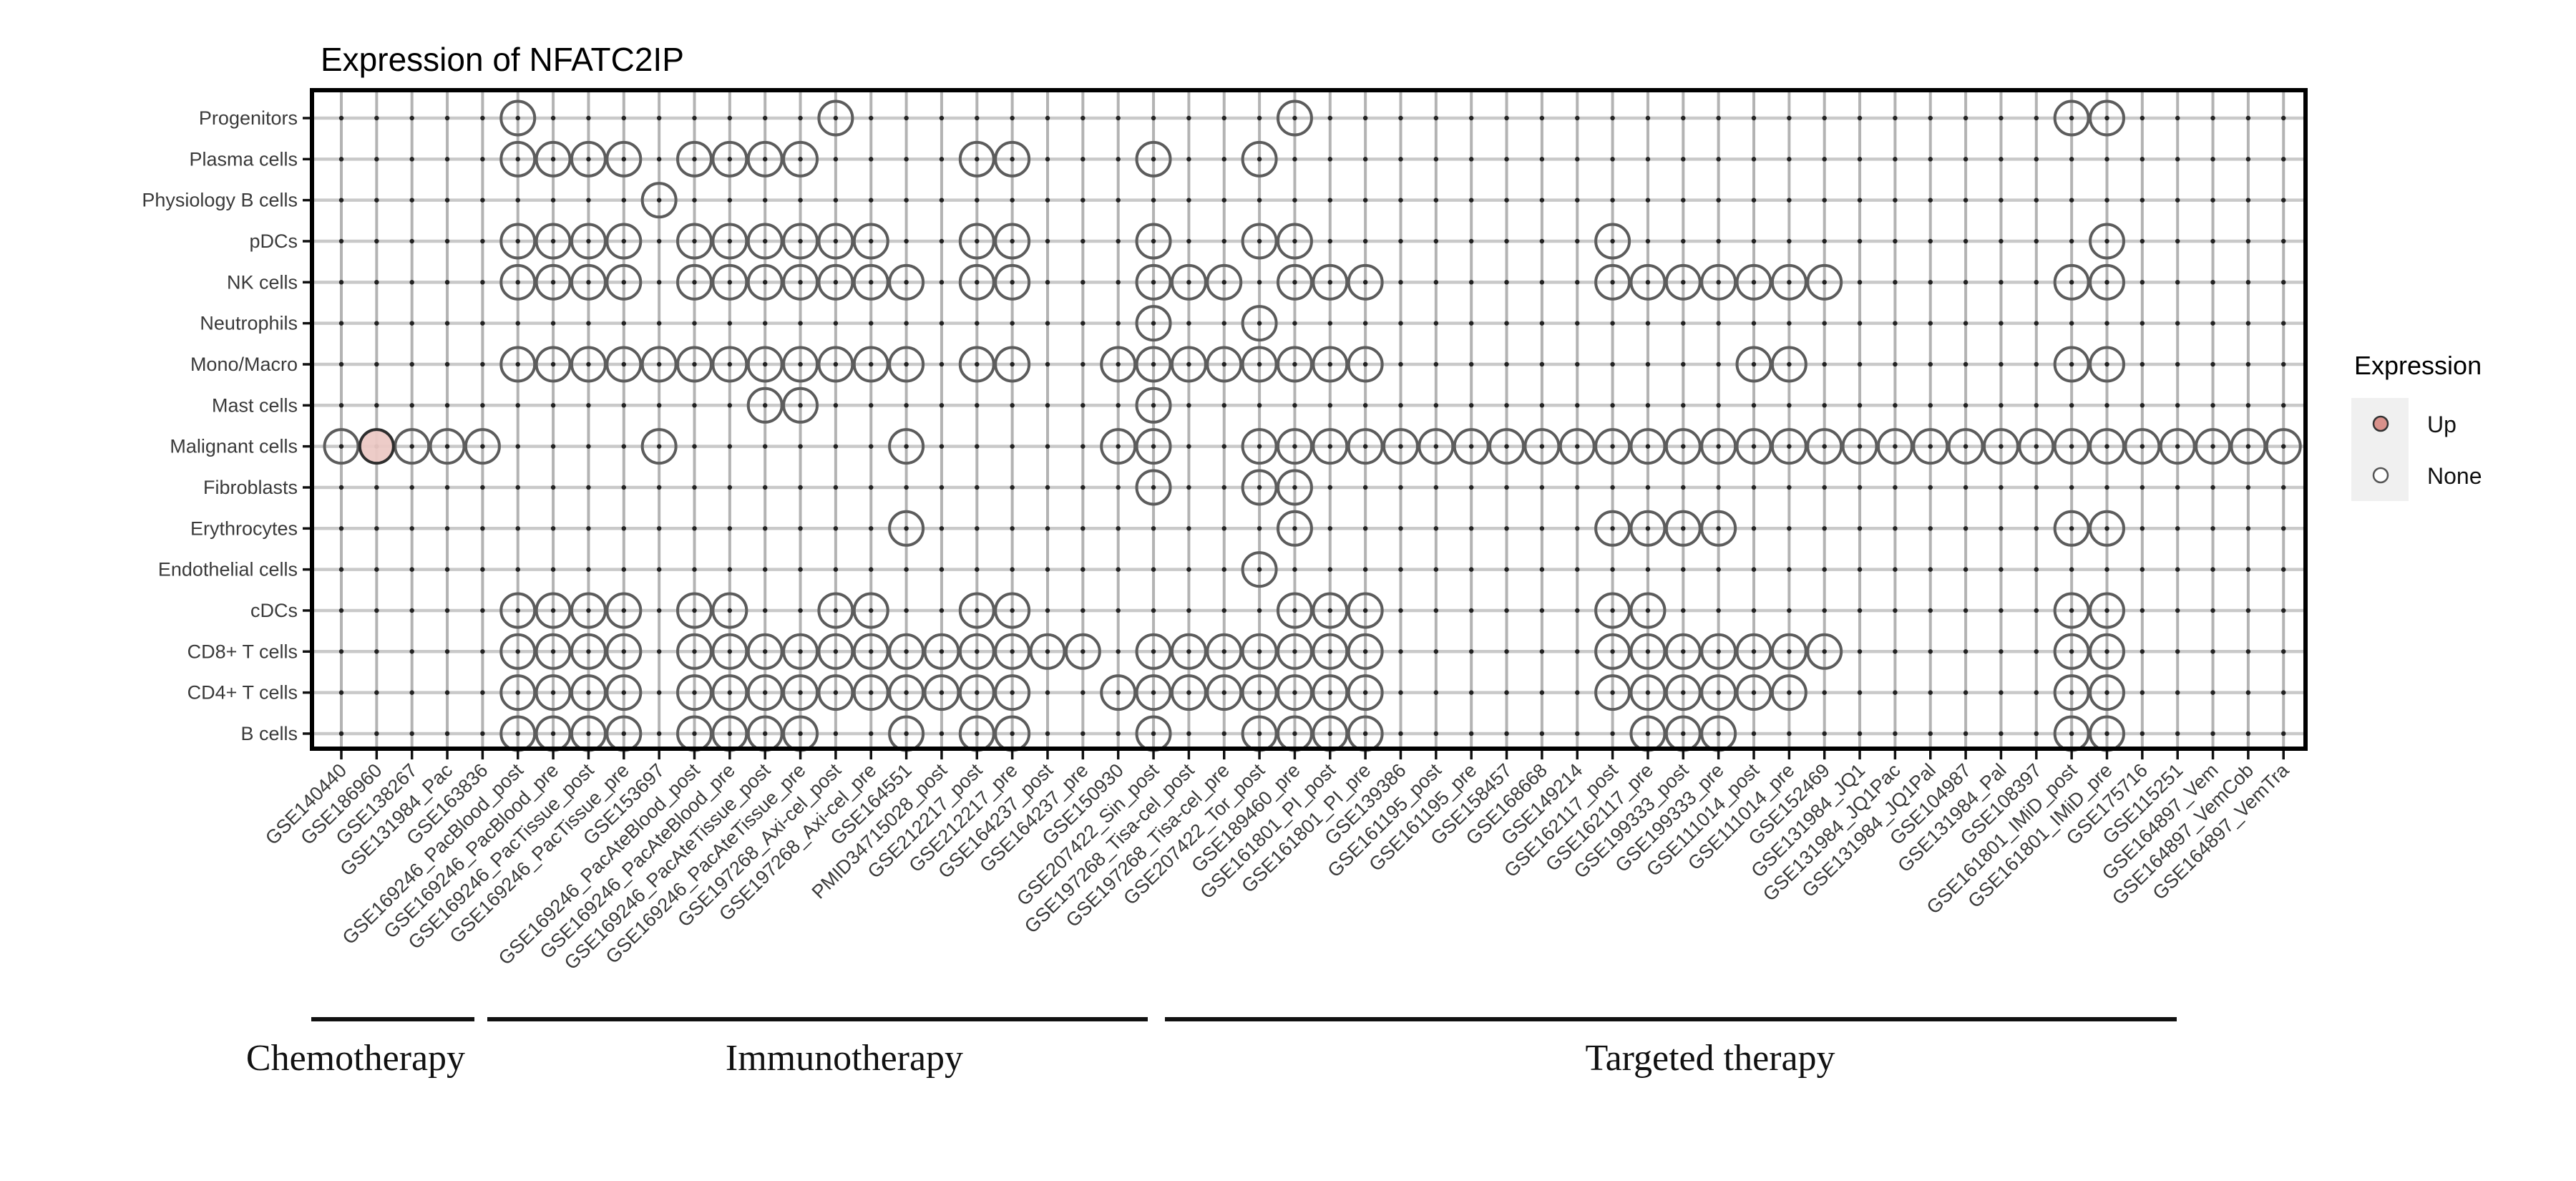 This screenshot has width=2576, height=1181. Describe the element at coordinates (376, 446) in the screenshot. I see `expression-dot-up` at that location.